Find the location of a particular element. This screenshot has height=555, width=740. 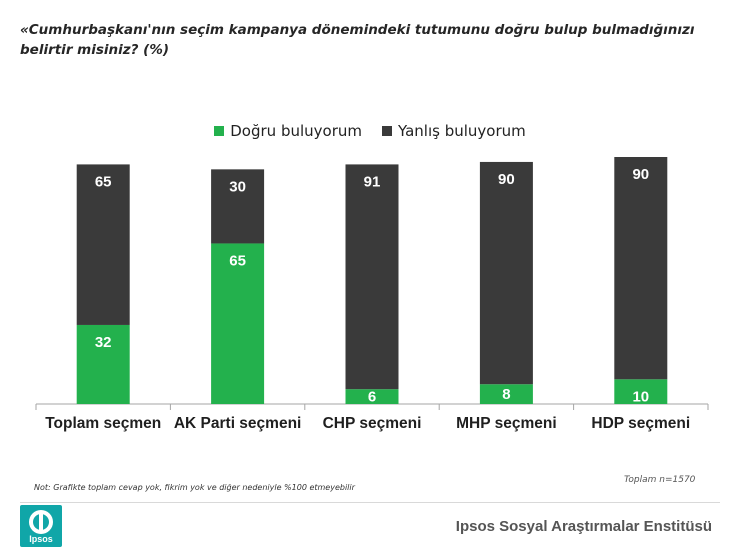

data-label-correct: 10 is located at coordinates (640, 396).